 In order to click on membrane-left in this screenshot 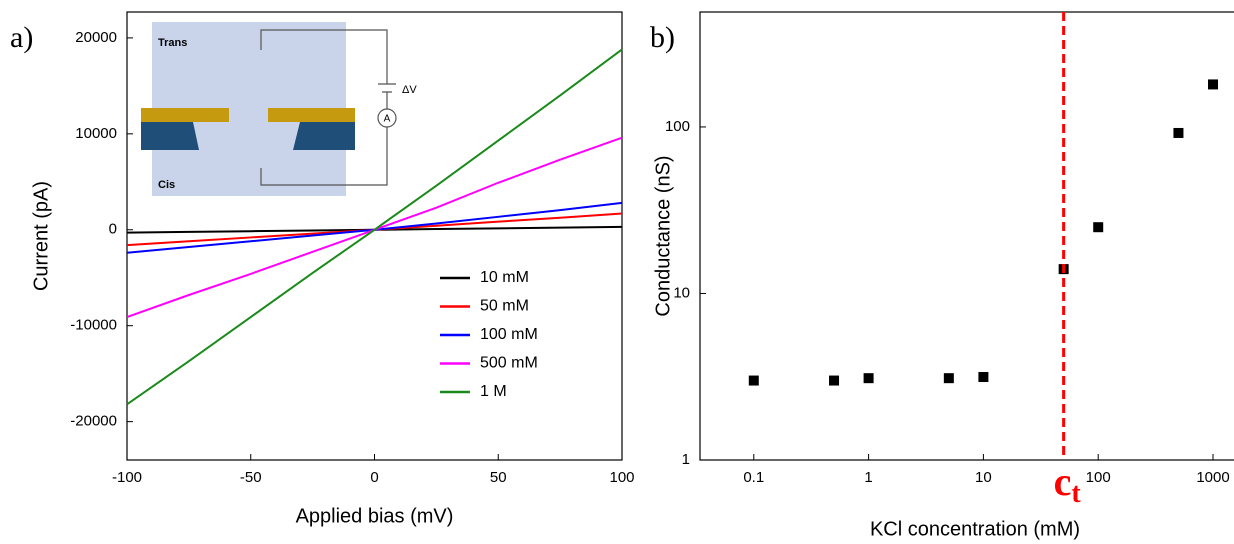, I will do `click(185, 115)`.